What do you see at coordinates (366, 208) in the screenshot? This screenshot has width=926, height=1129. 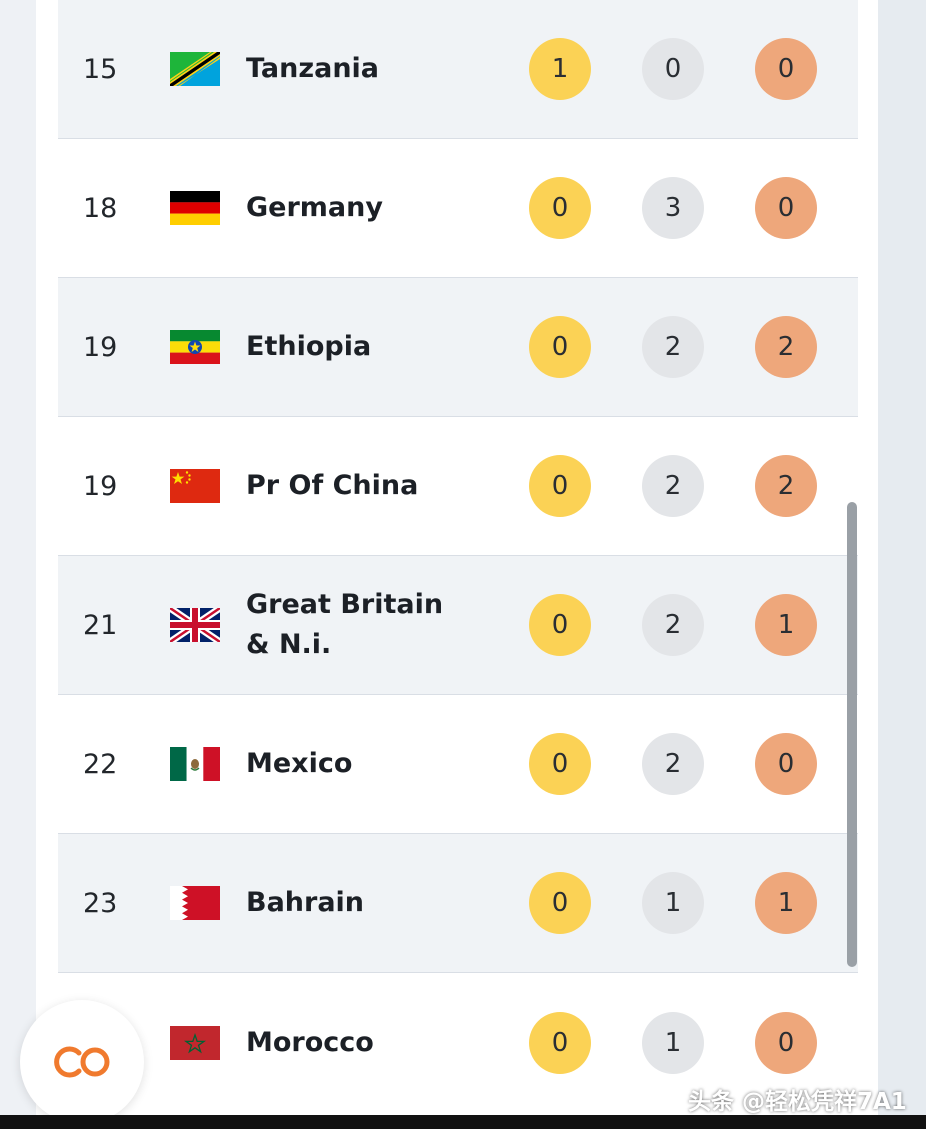 I see `country-name: Germany` at bounding box center [366, 208].